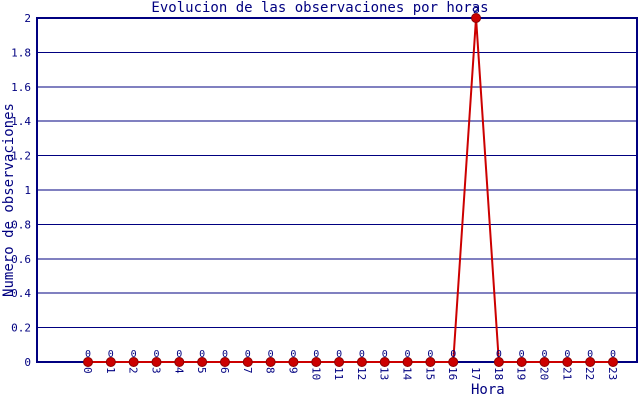 Image resolution: width=640 pixels, height=400 pixels. Describe the element at coordinates (21, 293) in the screenshot. I see `y-tick-label: 0.4` at that location.